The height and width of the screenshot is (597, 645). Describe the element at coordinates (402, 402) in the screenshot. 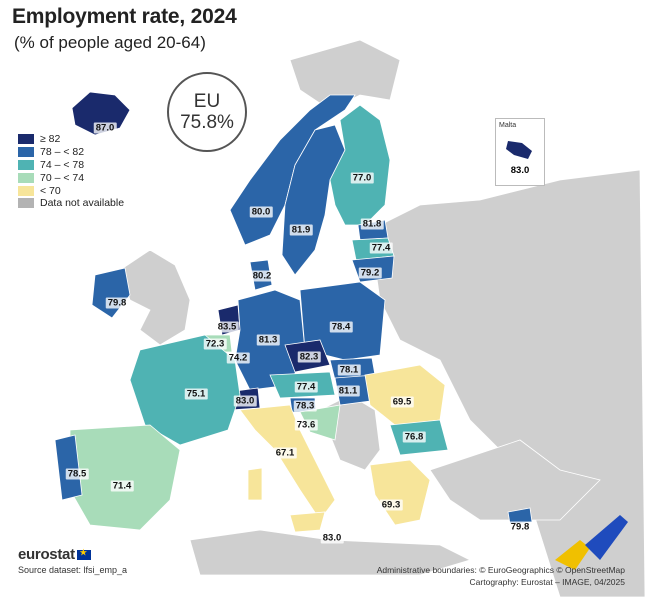

I see `value-label-romania: 69.5` at that location.